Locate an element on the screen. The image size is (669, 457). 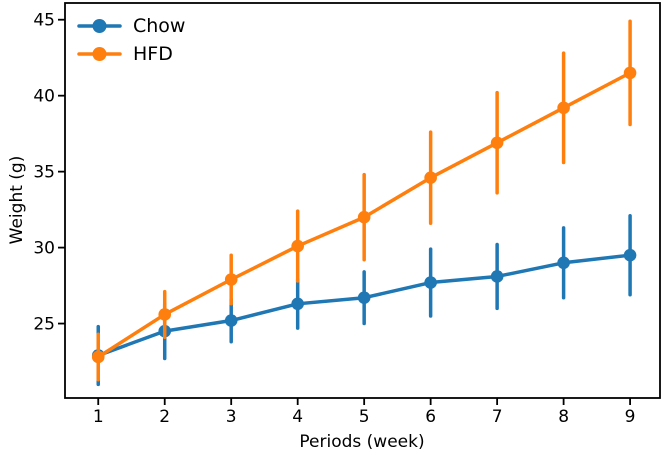
x-tick-label: 9 is located at coordinates (630, 417).